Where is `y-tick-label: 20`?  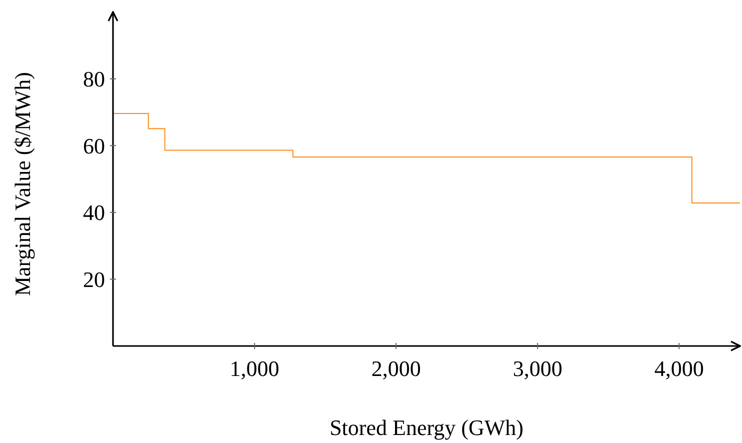 y-tick-label: 20 is located at coordinates (94, 279).